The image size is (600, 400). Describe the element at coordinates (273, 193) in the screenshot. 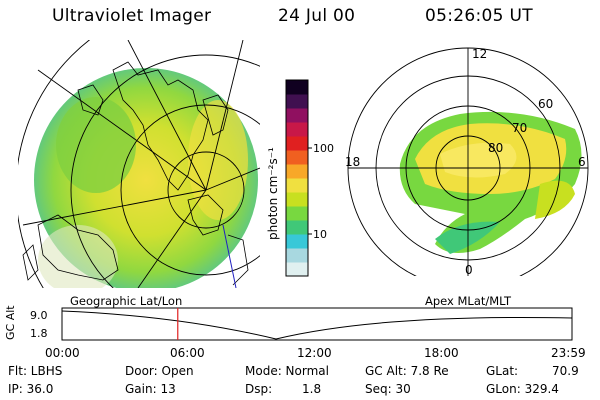

I see `colorbar-unit-label: photon cm⁻²s⁻¹` at that location.